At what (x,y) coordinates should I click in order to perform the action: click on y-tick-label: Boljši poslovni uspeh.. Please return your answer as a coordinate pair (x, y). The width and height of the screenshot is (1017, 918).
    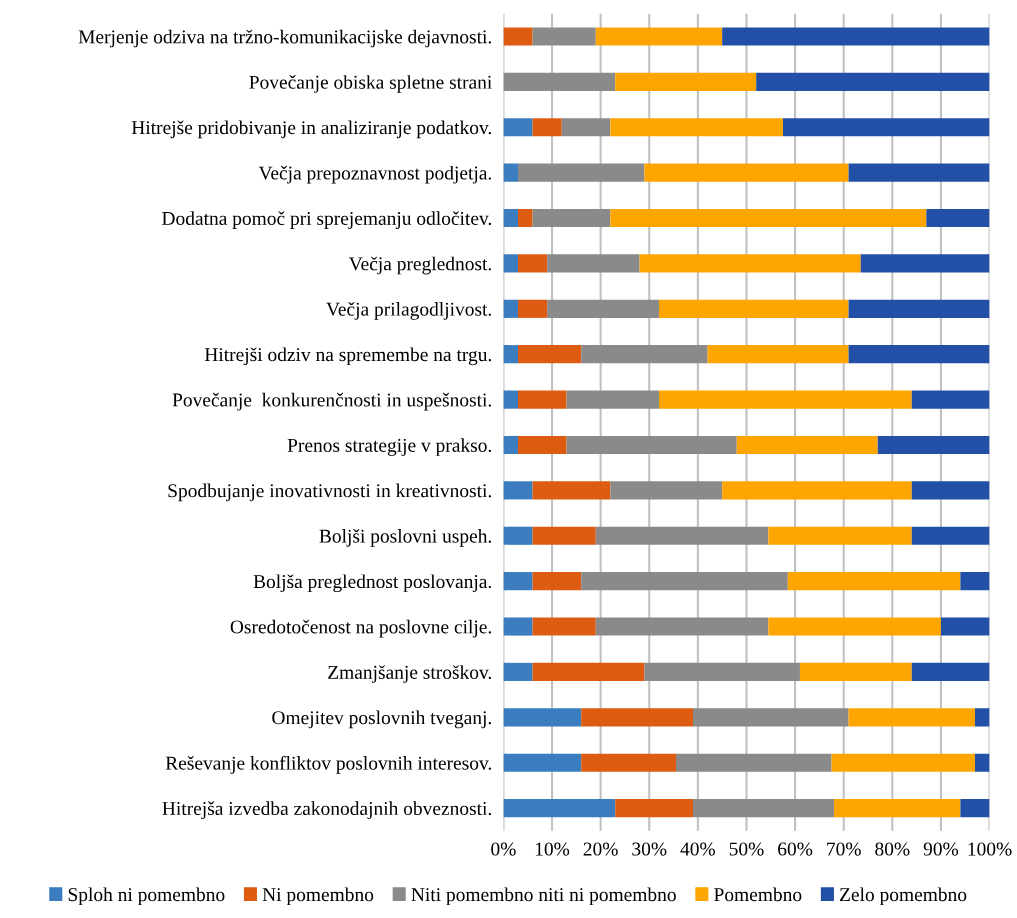
    Looking at the image, I should click on (405, 537).